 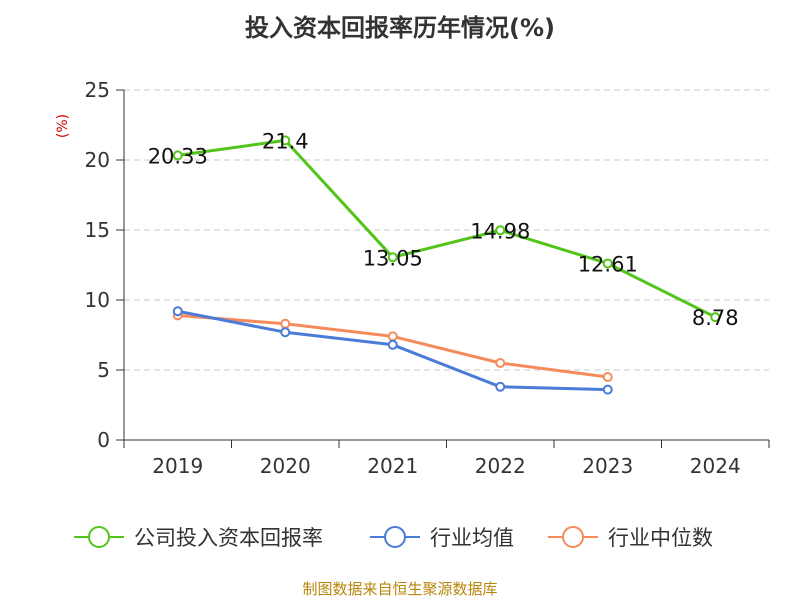 I want to click on y-axis-label: (%), so click(x=63, y=126).